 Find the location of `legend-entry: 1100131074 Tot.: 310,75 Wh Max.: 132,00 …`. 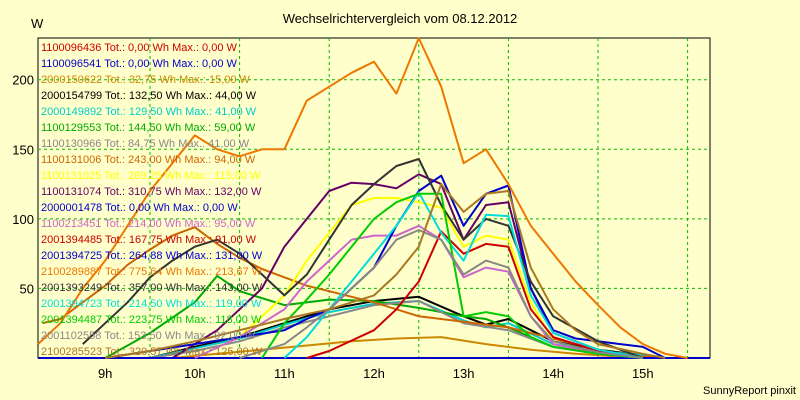

legend-entry: 1100131074 Tot.: 310,75 Wh Max.: 132,00 … is located at coordinates (151, 192).